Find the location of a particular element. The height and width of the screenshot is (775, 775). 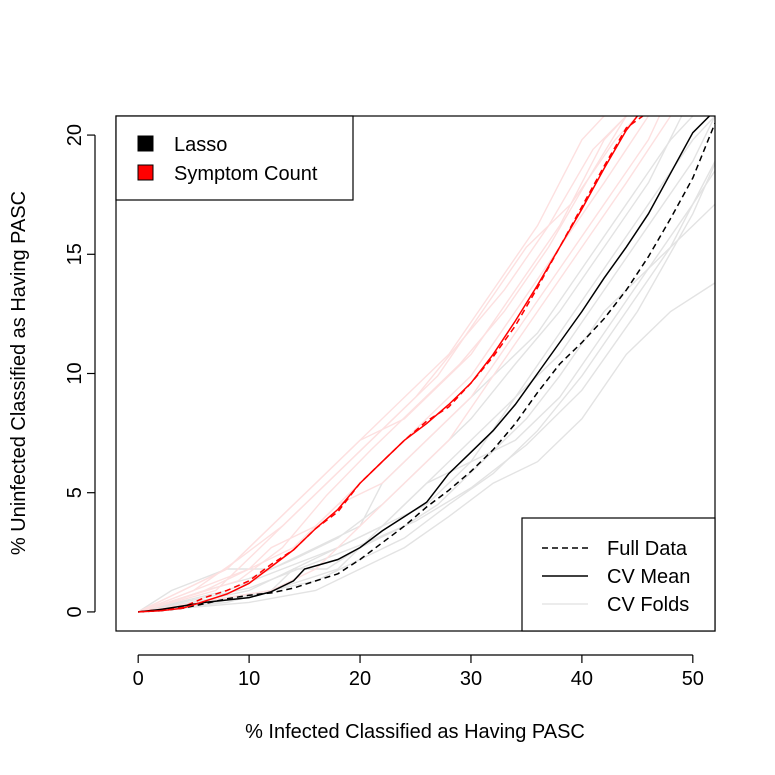

legend-lines-box is located at coordinates (618, 574).